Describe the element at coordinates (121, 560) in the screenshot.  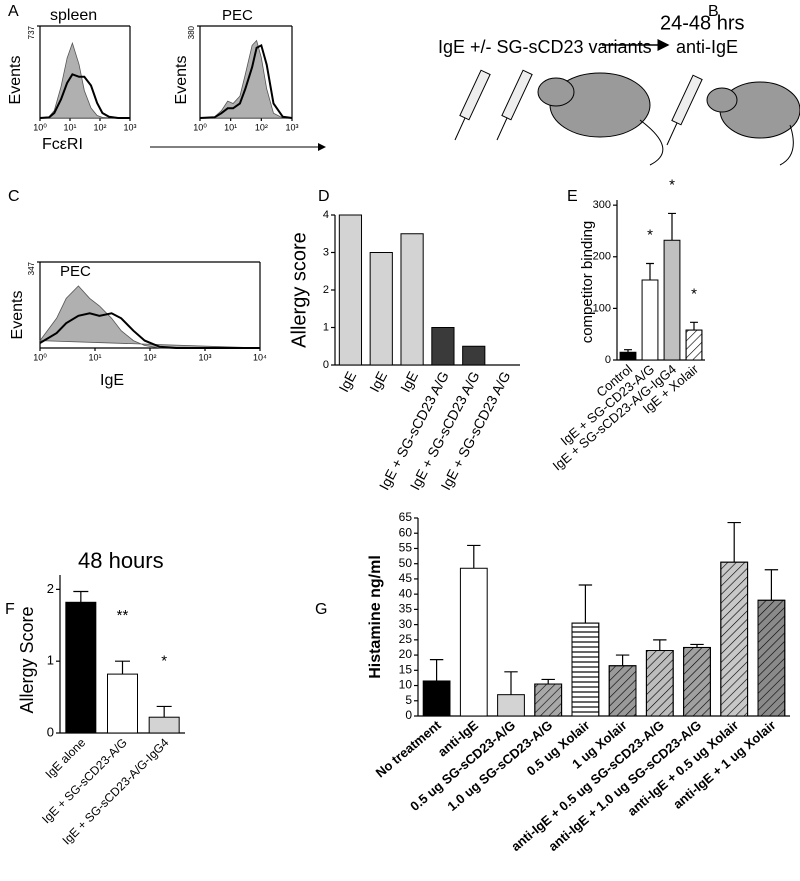
I see `chart-title: 48 hours` at that location.